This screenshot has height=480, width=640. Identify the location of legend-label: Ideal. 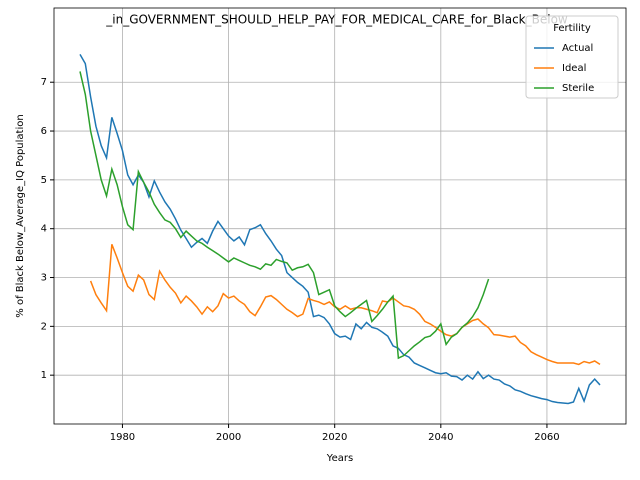
(574, 68).